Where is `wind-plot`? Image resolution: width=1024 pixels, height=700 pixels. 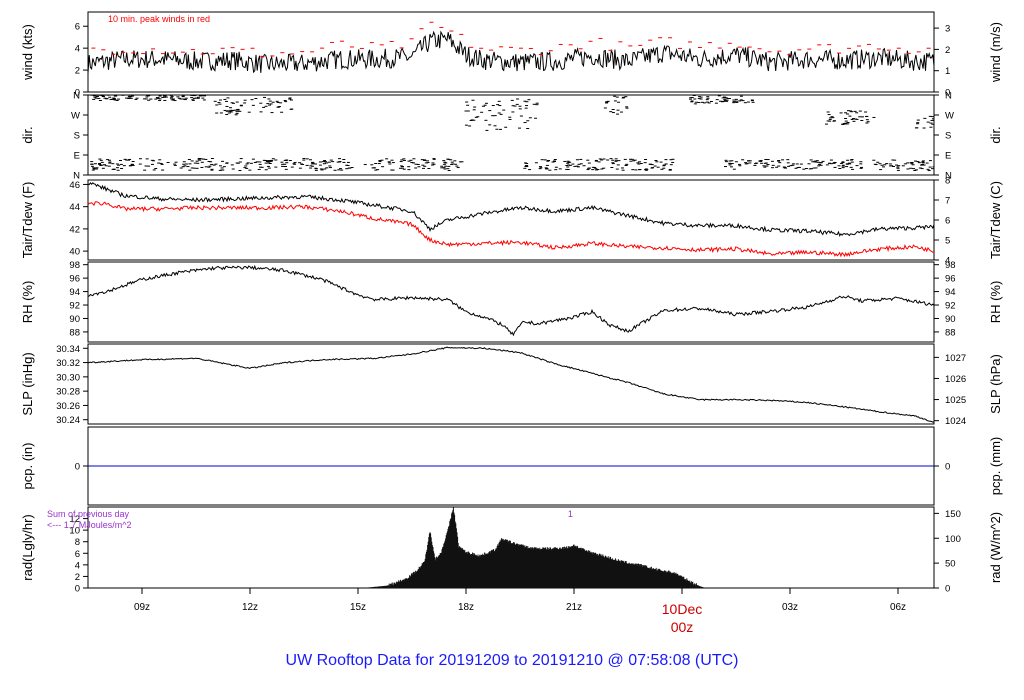 wind-plot is located at coordinates (511, 47).